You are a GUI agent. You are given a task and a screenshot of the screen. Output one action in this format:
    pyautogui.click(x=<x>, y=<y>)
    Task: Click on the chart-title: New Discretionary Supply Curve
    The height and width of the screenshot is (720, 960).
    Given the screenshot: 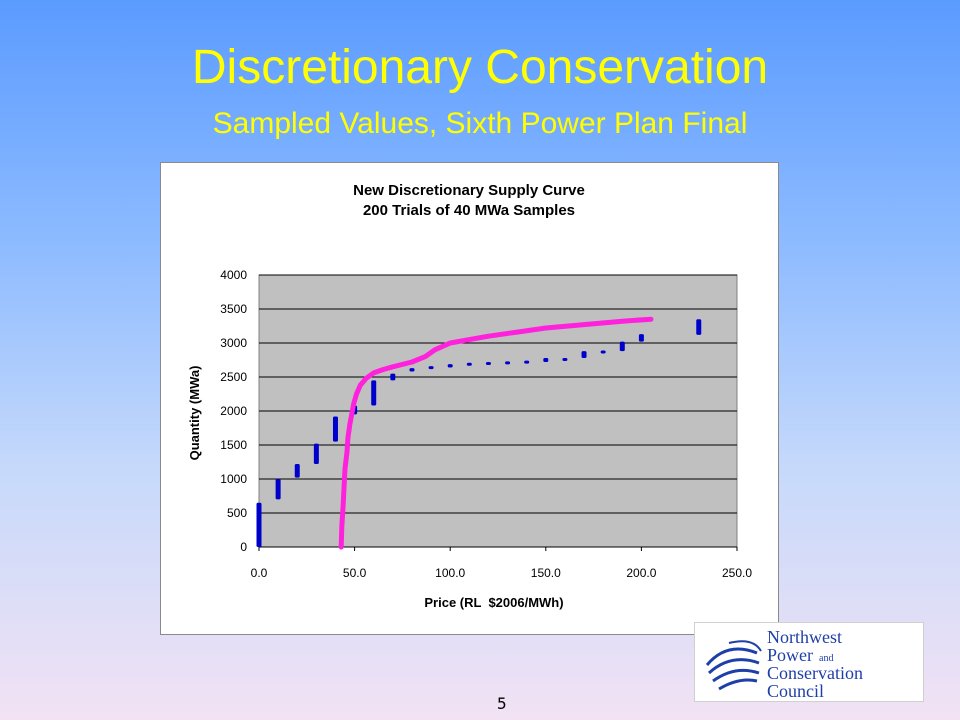 What is the action you would take?
    pyautogui.click(x=469, y=190)
    